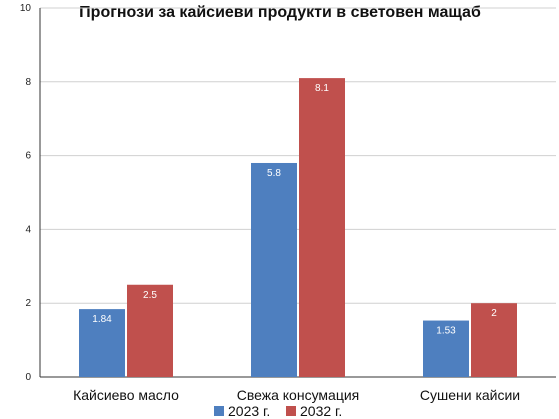 This screenshot has height=419, width=559. Describe the element at coordinates (28, 303) in the screenshot. I see `y-tick-label: 2` at that location.